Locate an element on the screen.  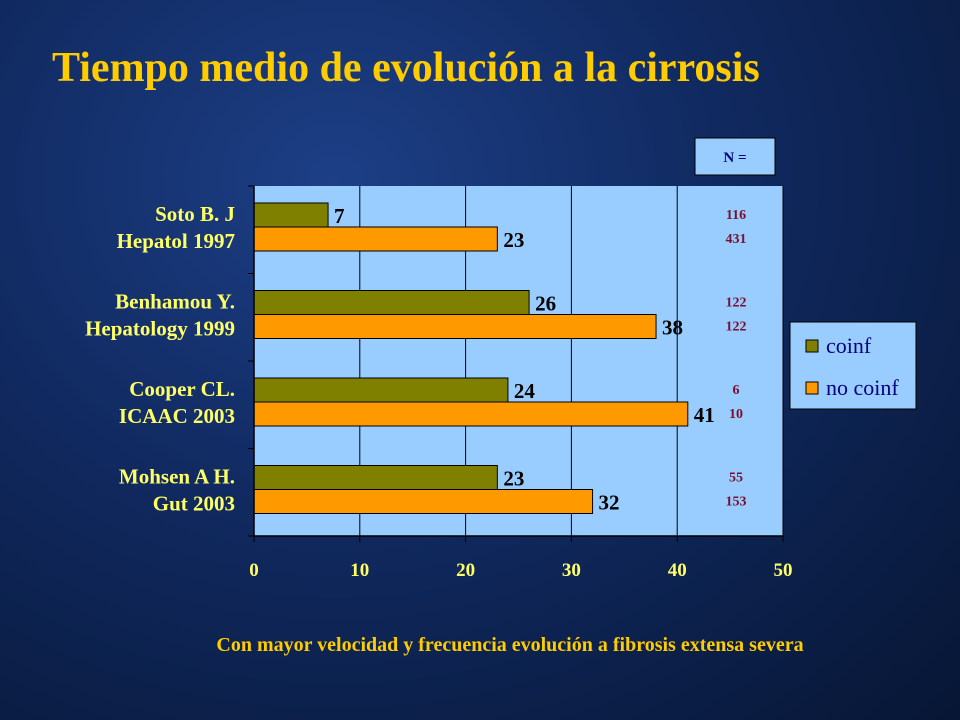
n-value: 6 is located at coordinates (736, 390).